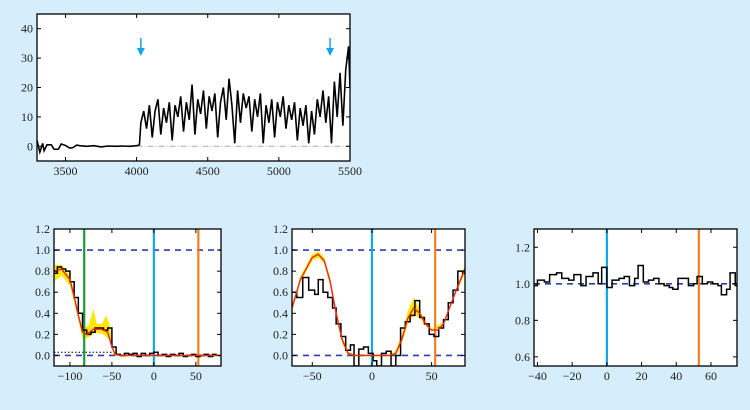 The width and height of the screenshot is (750, 410). I want to click on x-tick-label: 20, so click(642, 376).